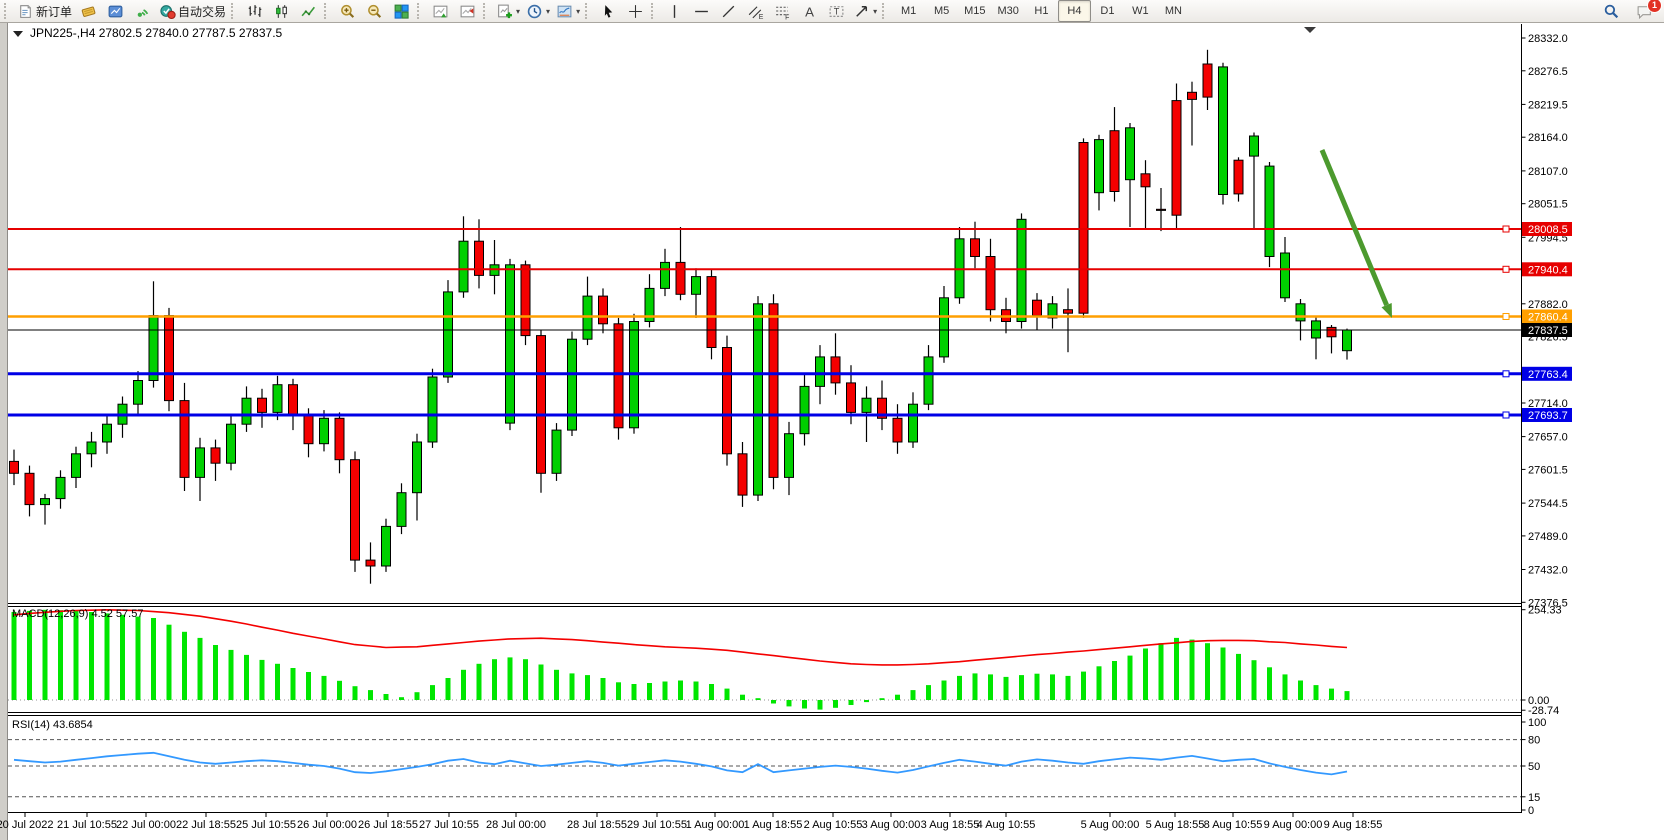 This screenshot has width=1664, height=840. What do you see at coordinates (1548, 438) in the screenshot?
I see `svg-text: 27657.0` at bounding box center [1548, 438].